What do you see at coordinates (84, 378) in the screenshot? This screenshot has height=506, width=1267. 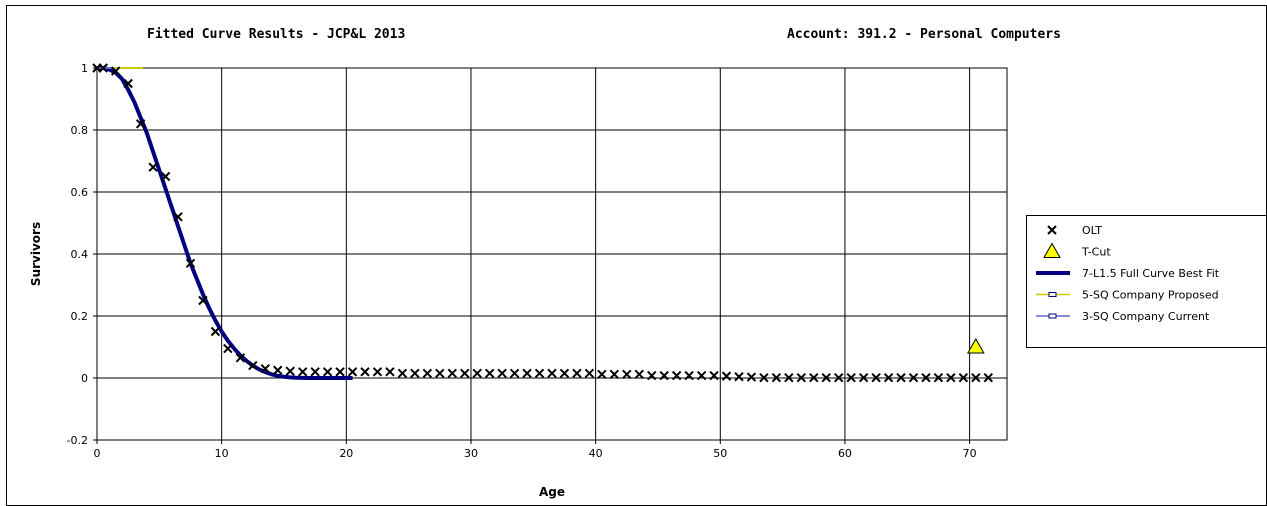 I see `y-tick-label: 0` at bounding box center [84, 378].